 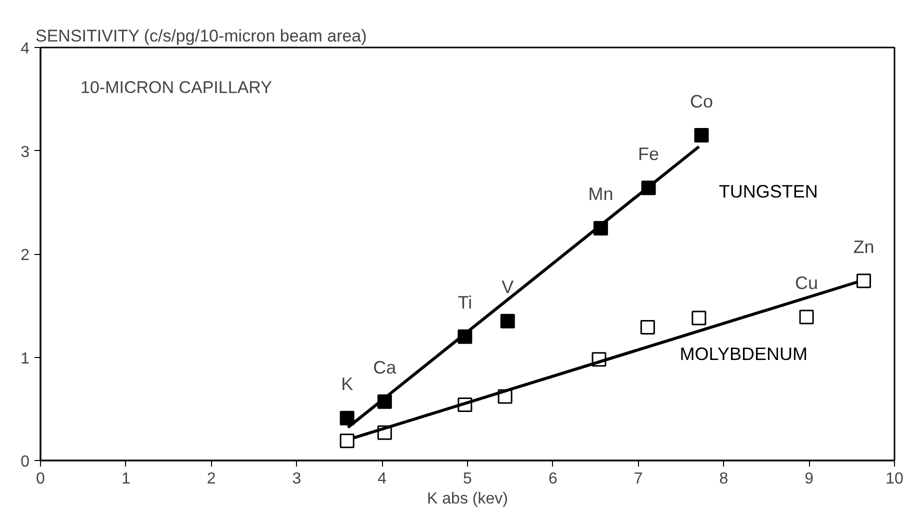 What do you see at coordinates (125, 479) in the screenshot?
I see `x-tick-label: 1` at bounding box center [125, 479].